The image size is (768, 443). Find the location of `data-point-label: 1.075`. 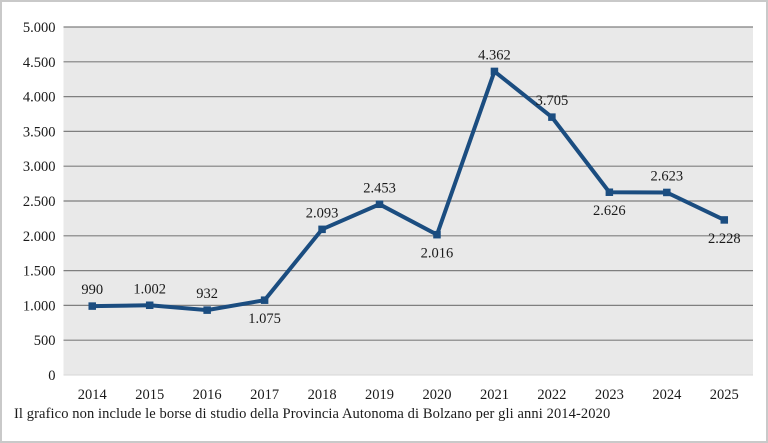

data-point-label: 1.075 is located at coordinates (264, 319).